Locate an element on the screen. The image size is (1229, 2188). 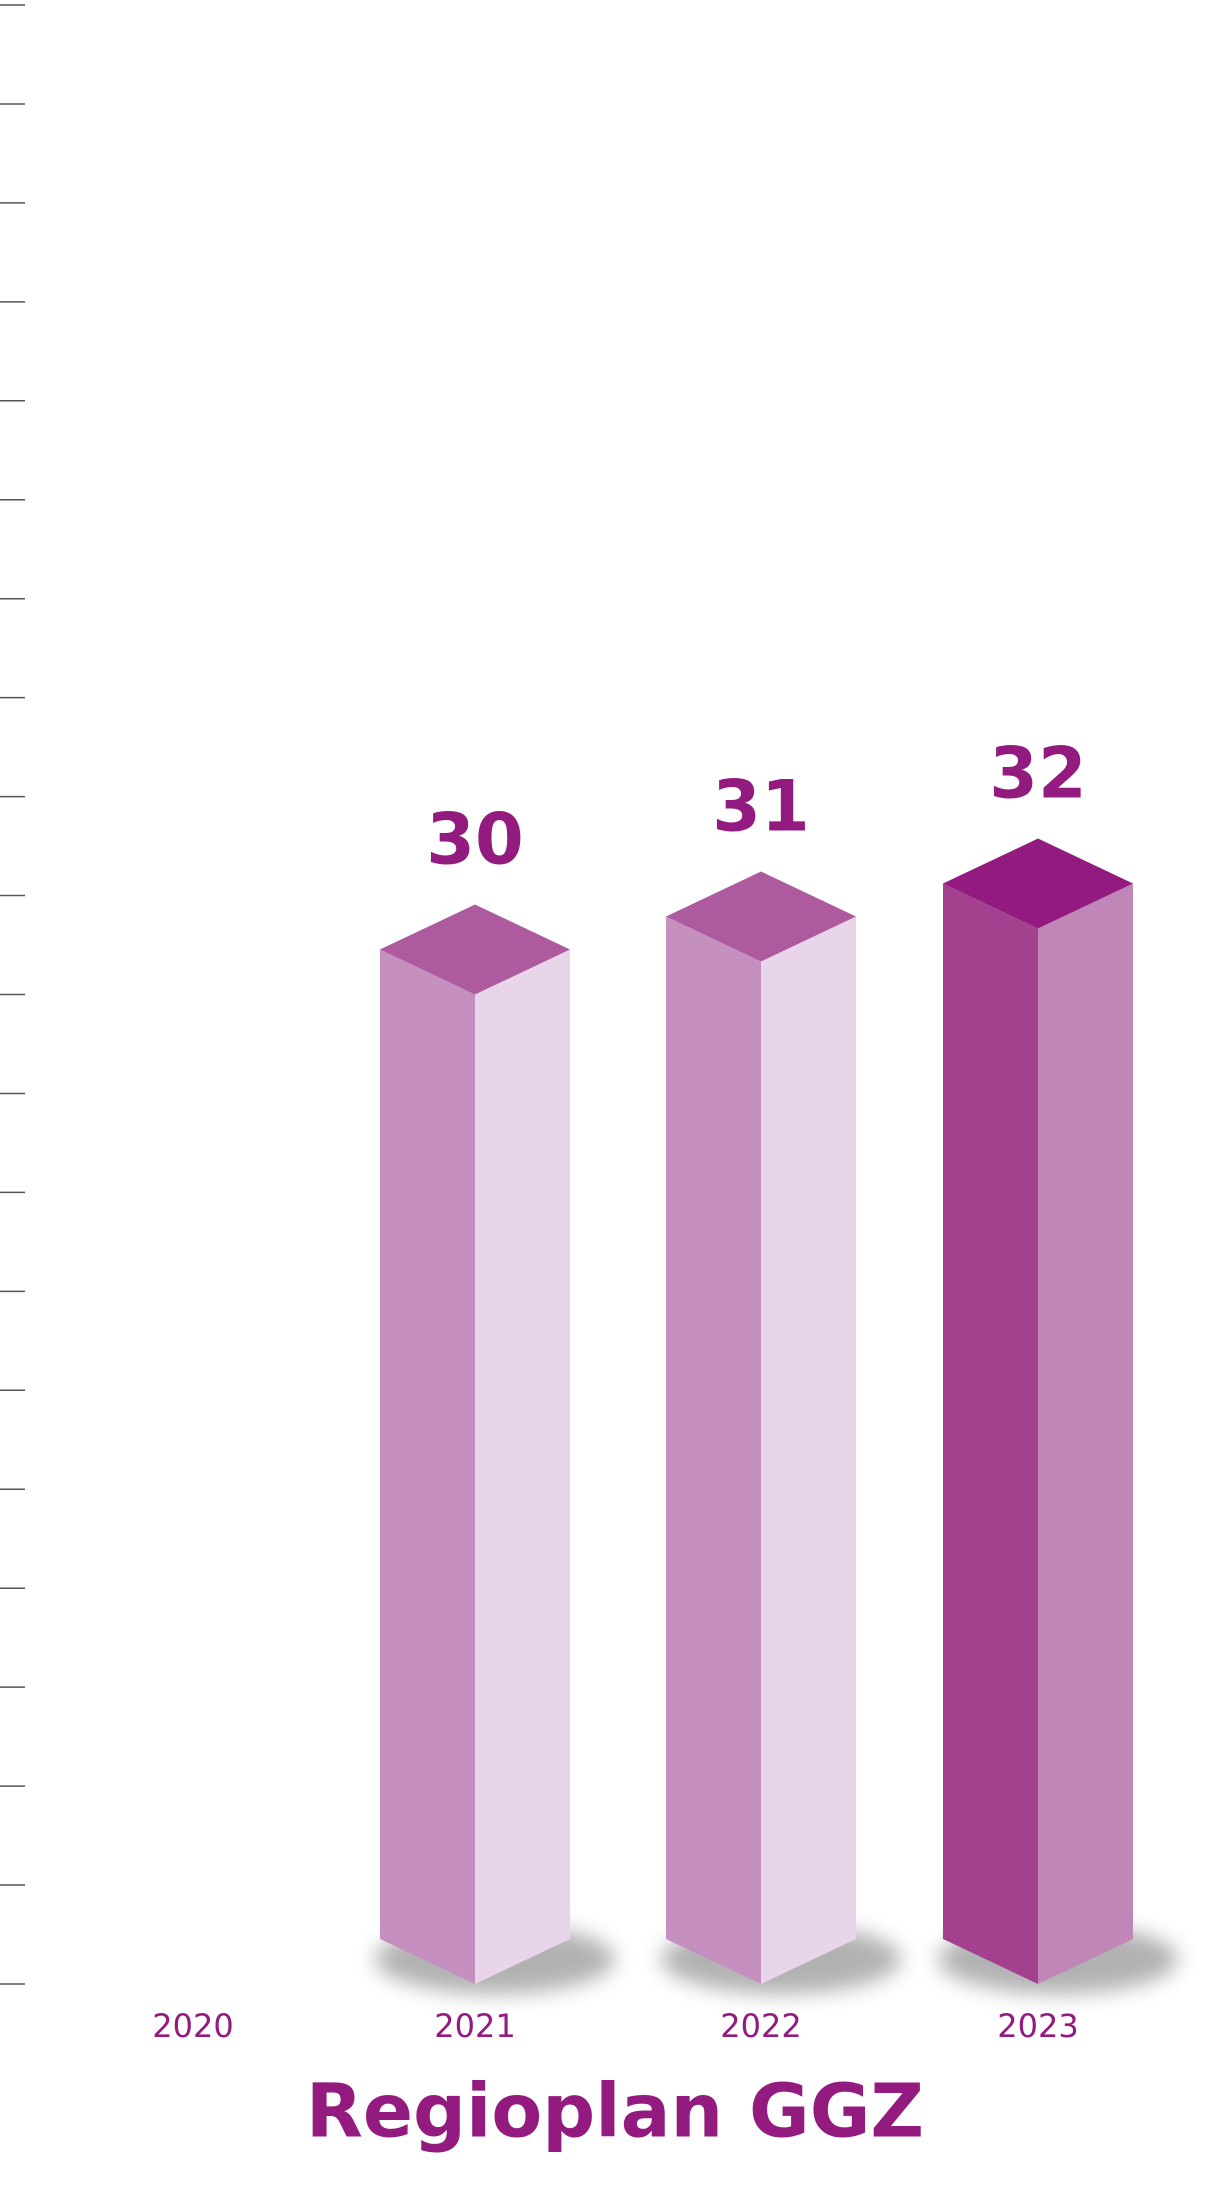
x-tick-label: 2021 is located at coordinates (474, 2026).